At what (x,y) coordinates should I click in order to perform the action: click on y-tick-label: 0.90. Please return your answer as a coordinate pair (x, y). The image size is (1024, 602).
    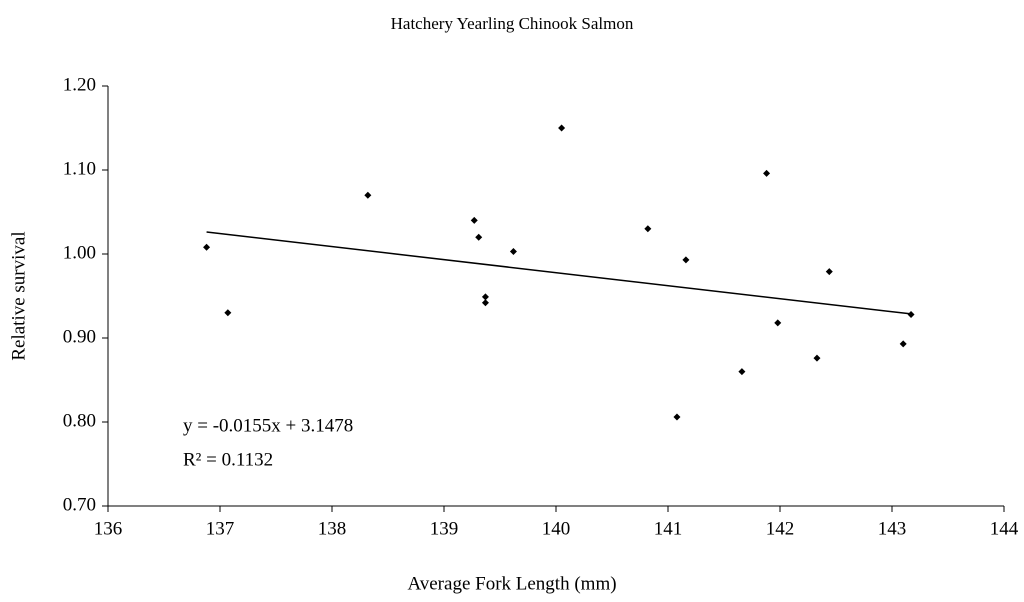
    Looking at the image, I should click on (79, 336).